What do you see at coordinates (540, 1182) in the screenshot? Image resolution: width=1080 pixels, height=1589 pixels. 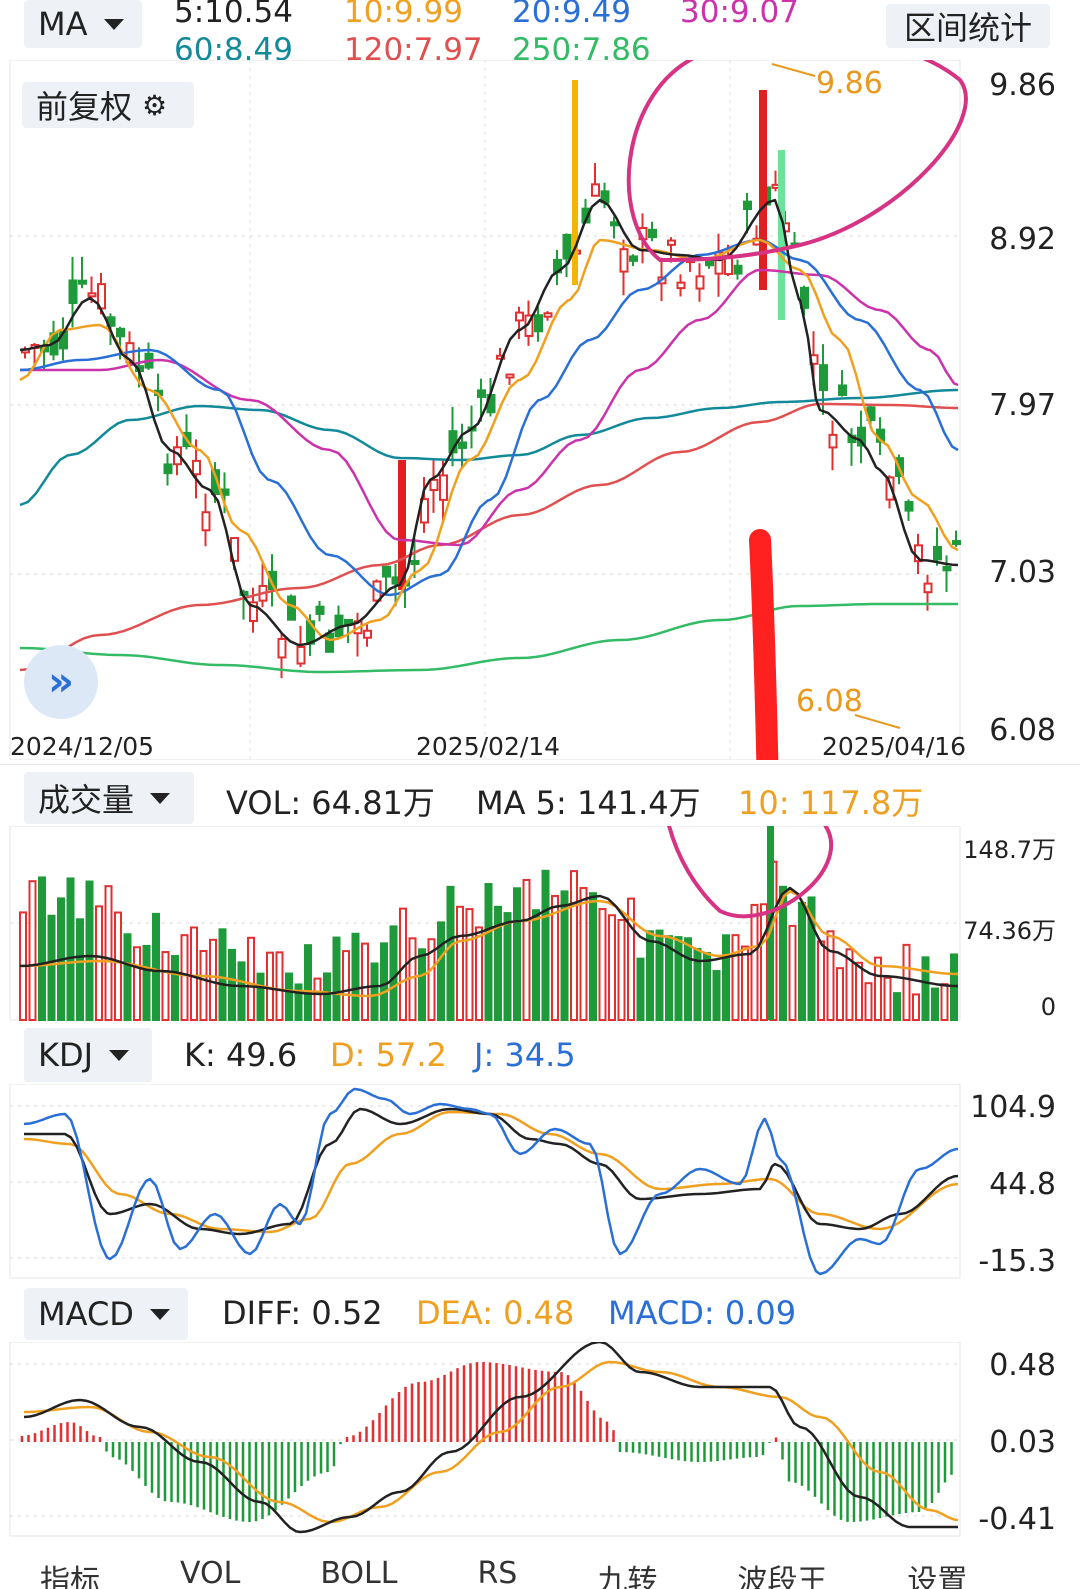 I see `kdj-chart` at bounding box center [540, 1182].